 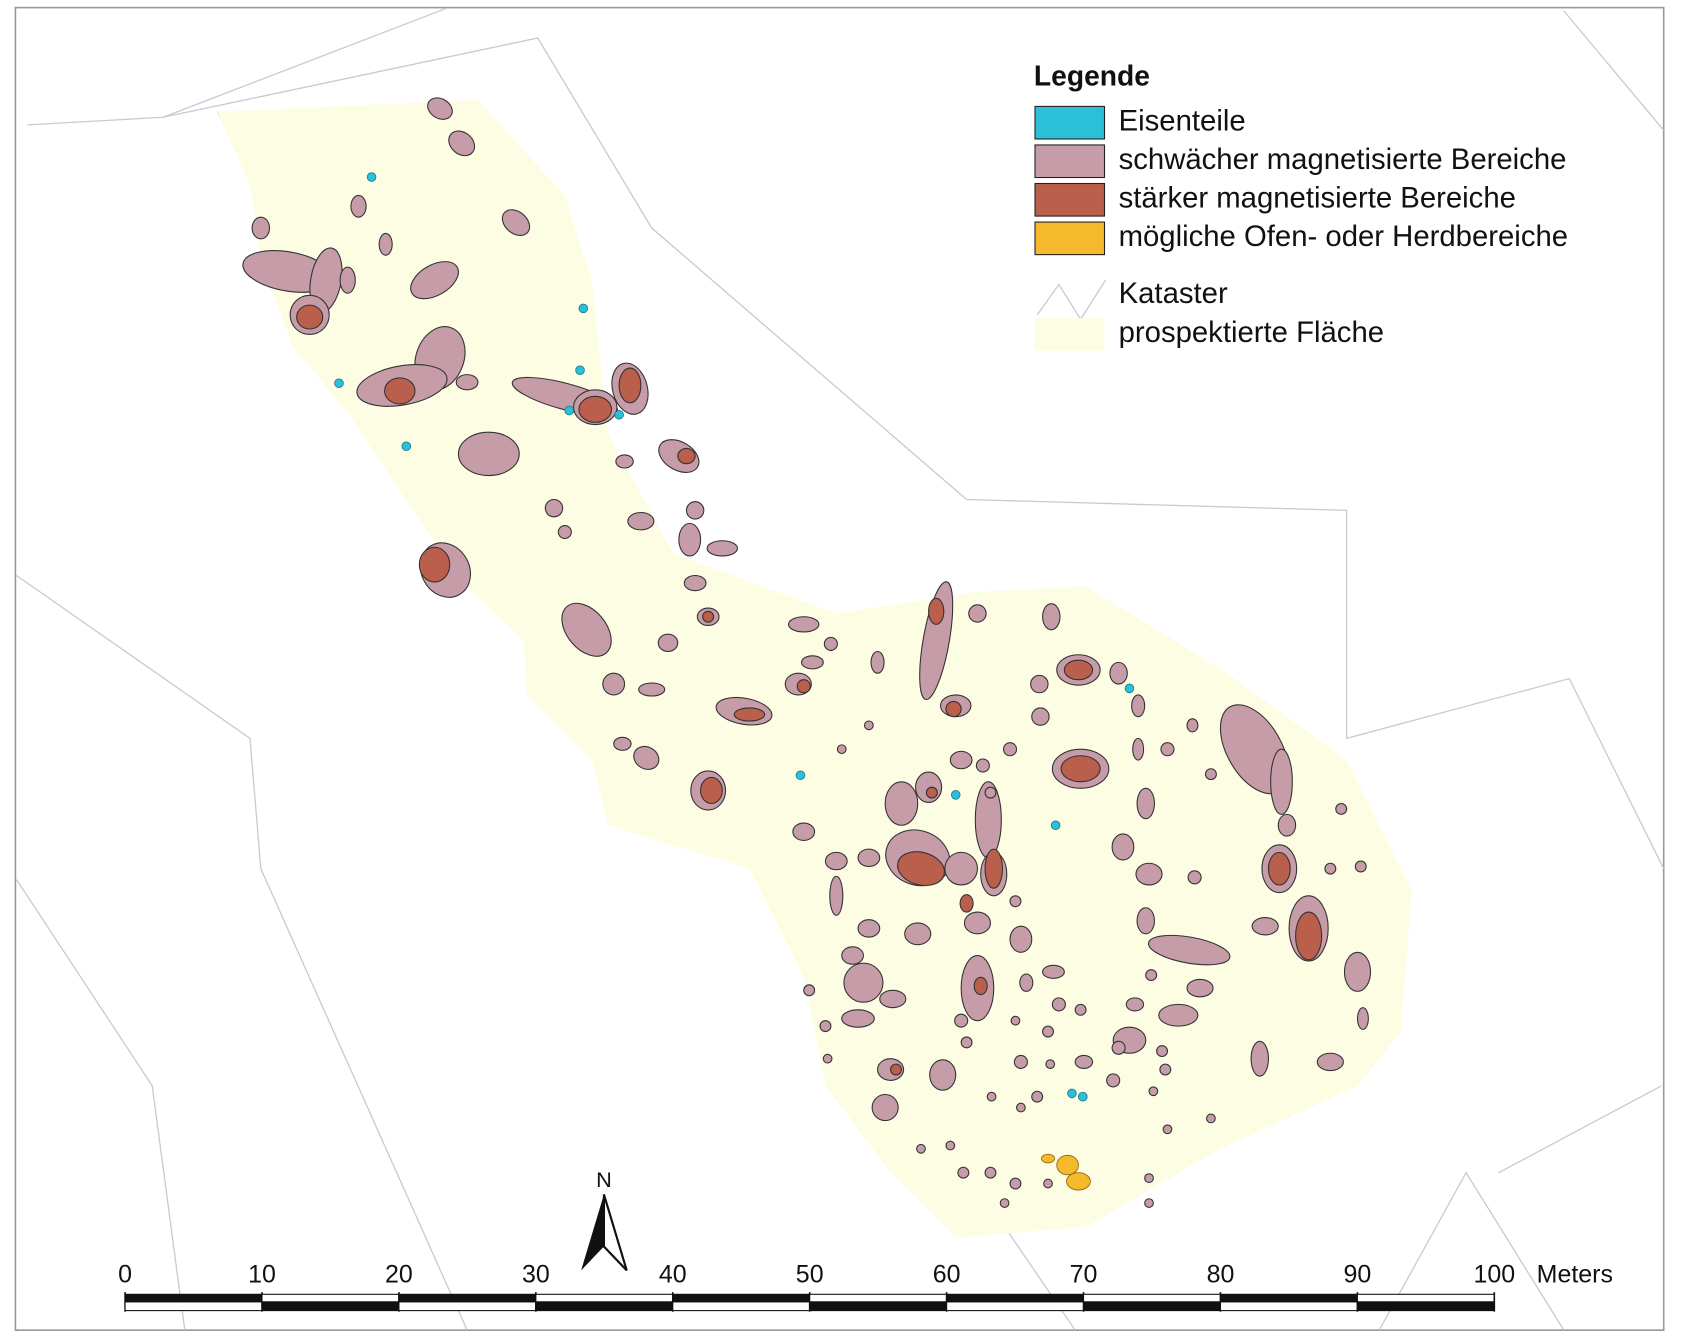 What do you see at coordinates (865, 1286) in the screenshot?
I see `scale-bar: Meters 0 10 20 30 40 50 60 70 80 90 100` at bounding box center [865, 1286].